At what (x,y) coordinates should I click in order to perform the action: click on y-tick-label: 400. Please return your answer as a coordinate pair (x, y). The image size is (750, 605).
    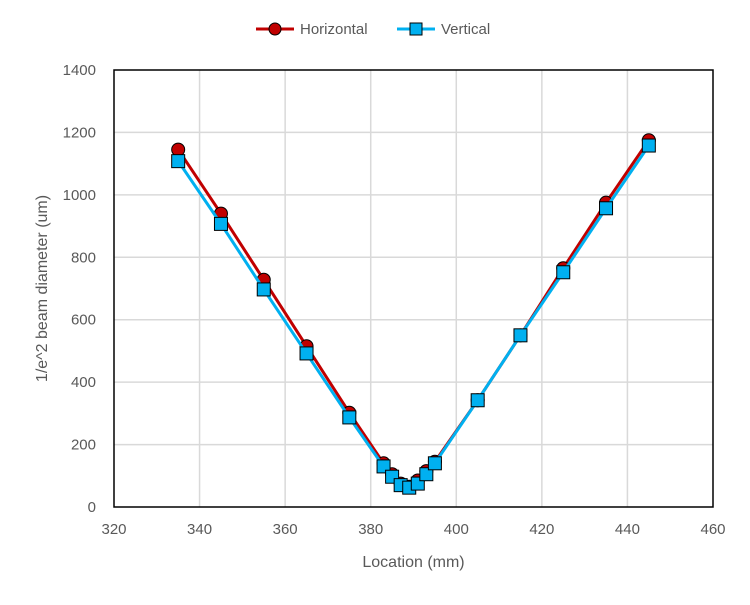
    Looking at the image, I should click on (83, 382).